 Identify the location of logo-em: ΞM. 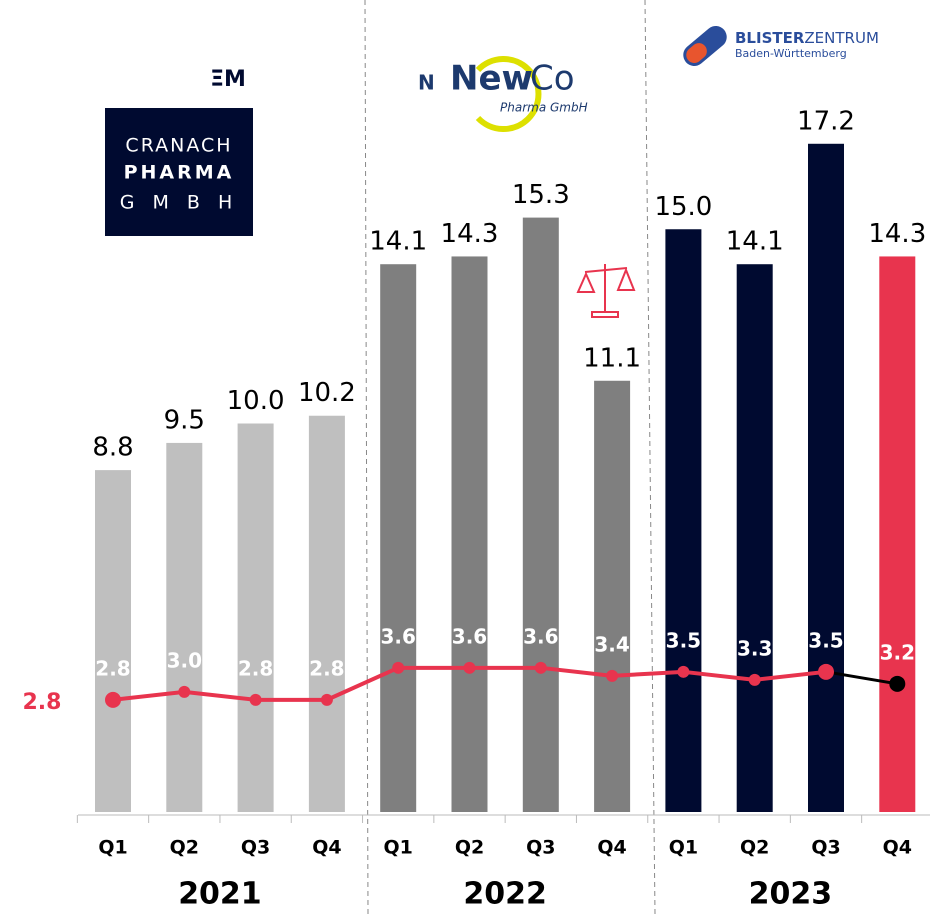
(228, 79).